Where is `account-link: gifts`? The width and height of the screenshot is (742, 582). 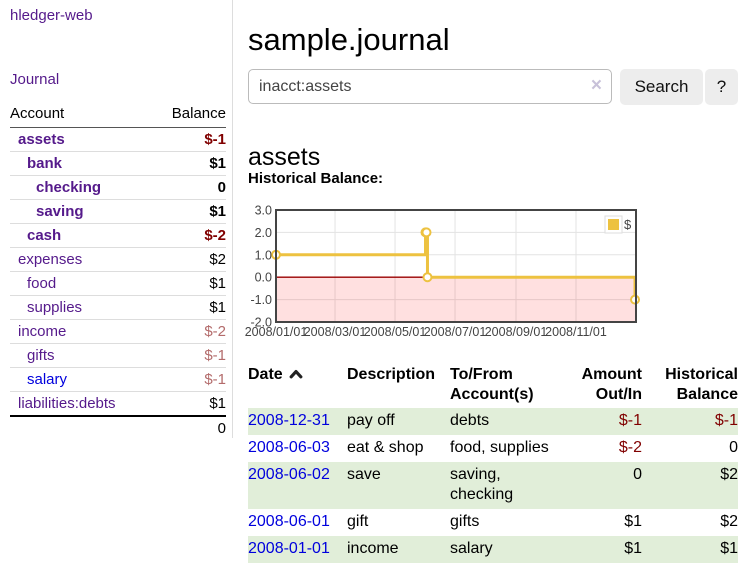 account-link: gifts is located at coordinates (41, 355).